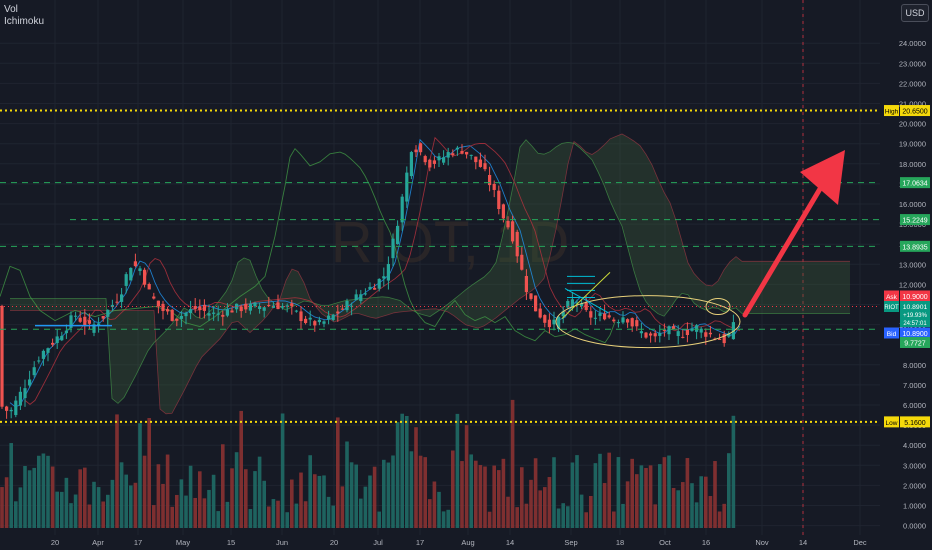  What do you see at coordinates (912, 104) in the screenshot?
I see `price-axis-tick: 21.0000` at bounding box center [912, 104].